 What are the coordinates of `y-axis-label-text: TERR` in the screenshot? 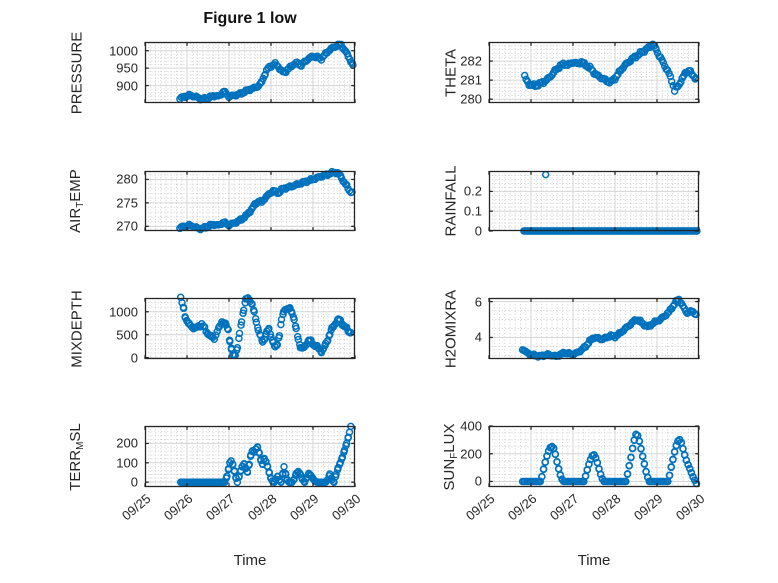 It's located at (75, 470).